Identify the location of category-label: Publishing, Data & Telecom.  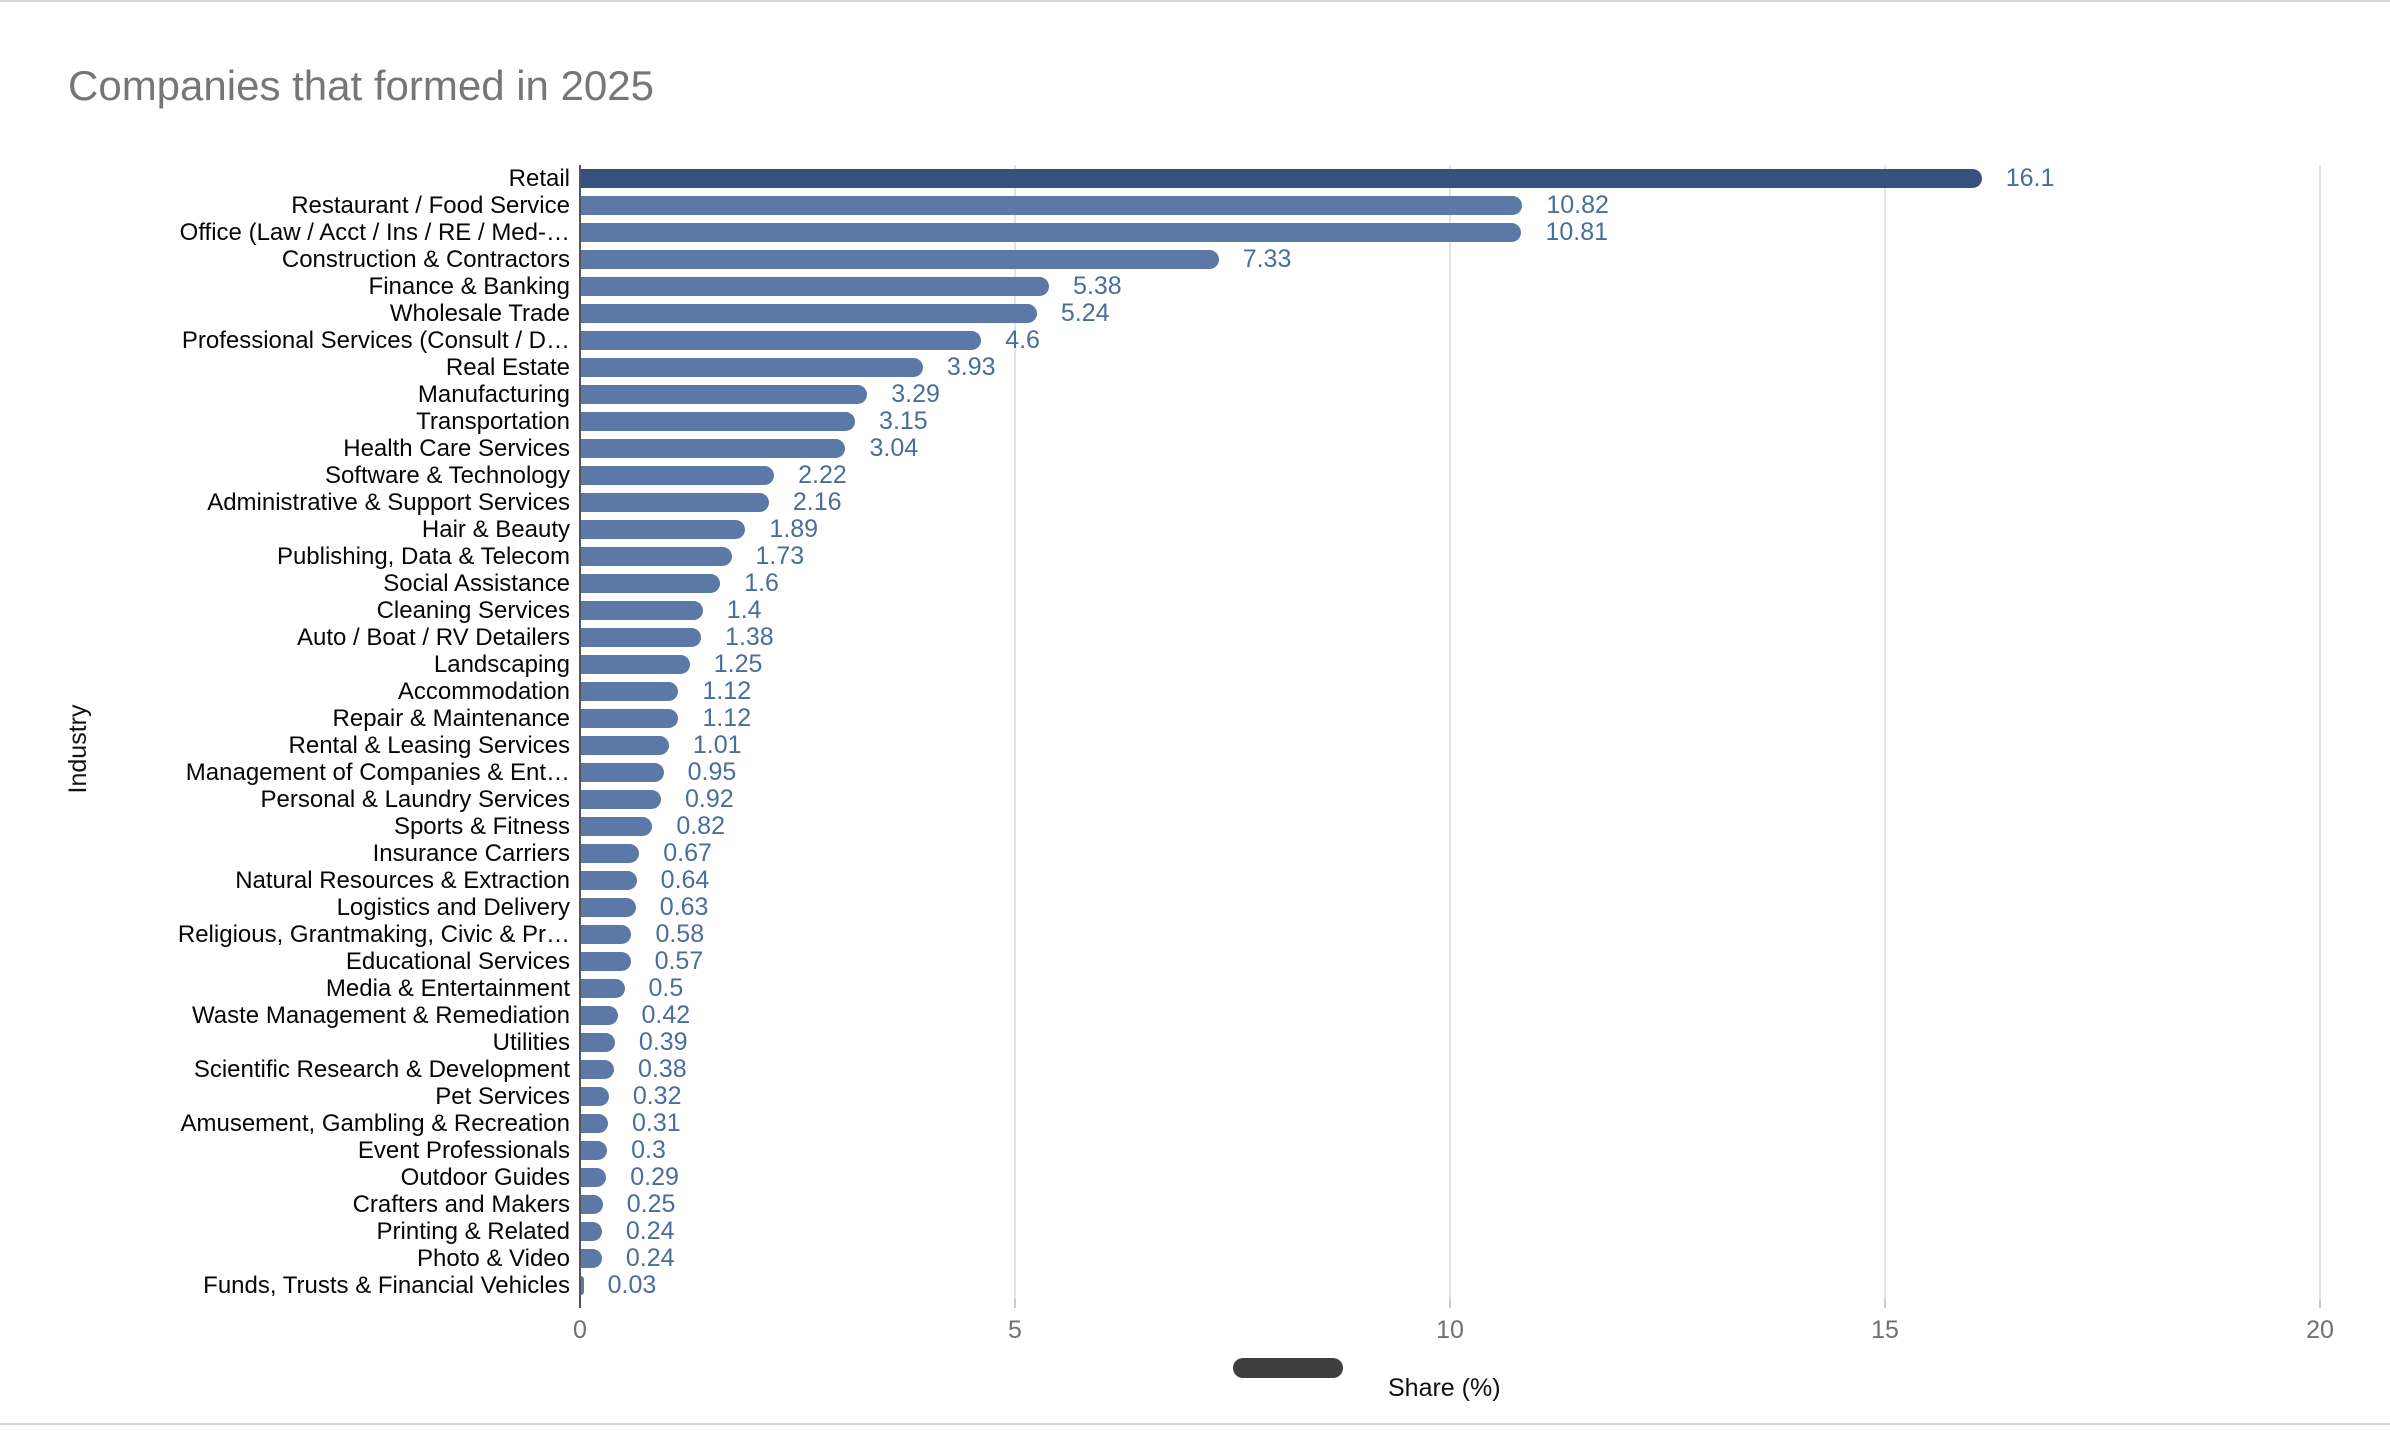
(423, 556).